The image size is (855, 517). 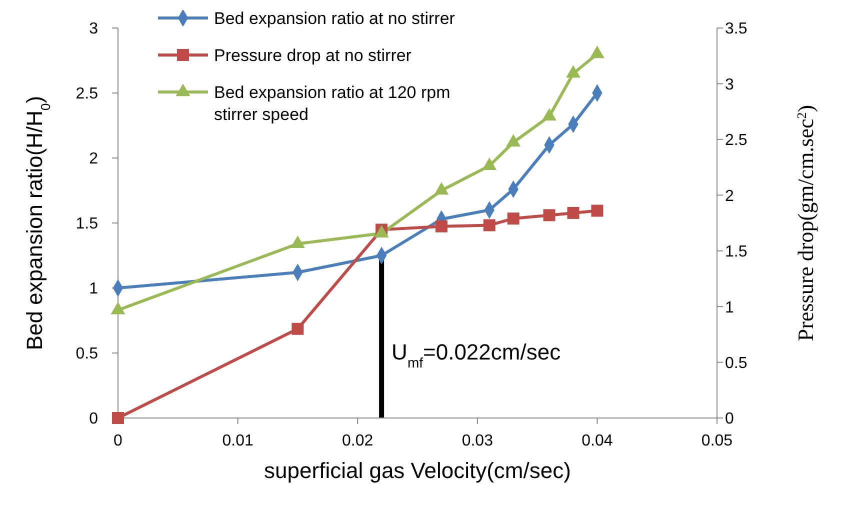 What do you see at coordinates (358, 441) in the screenshot?
I see `x-tick-label: 0.02` at bounding box center [358, 441].